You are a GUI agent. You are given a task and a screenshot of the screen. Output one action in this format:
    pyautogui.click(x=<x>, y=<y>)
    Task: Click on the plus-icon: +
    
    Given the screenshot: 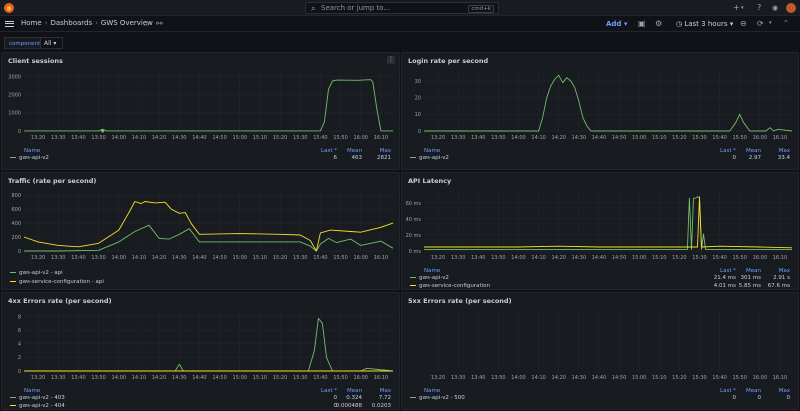 What is the action you would take?
    pyautogui.click(x=736, y=7)
    